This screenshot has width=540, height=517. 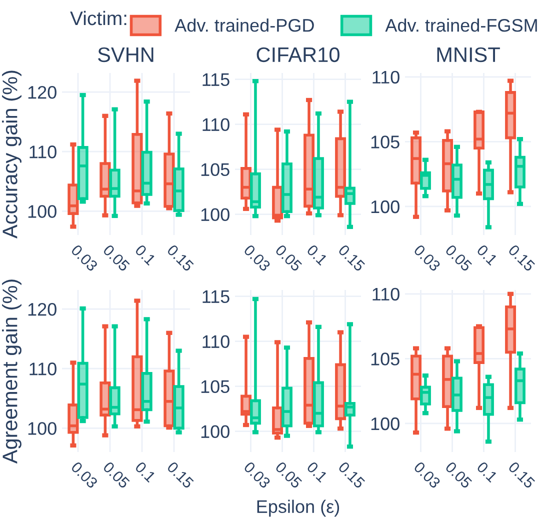 I want to click on y-axis-title: Agreement gain (%), so click(x=12, y=372).